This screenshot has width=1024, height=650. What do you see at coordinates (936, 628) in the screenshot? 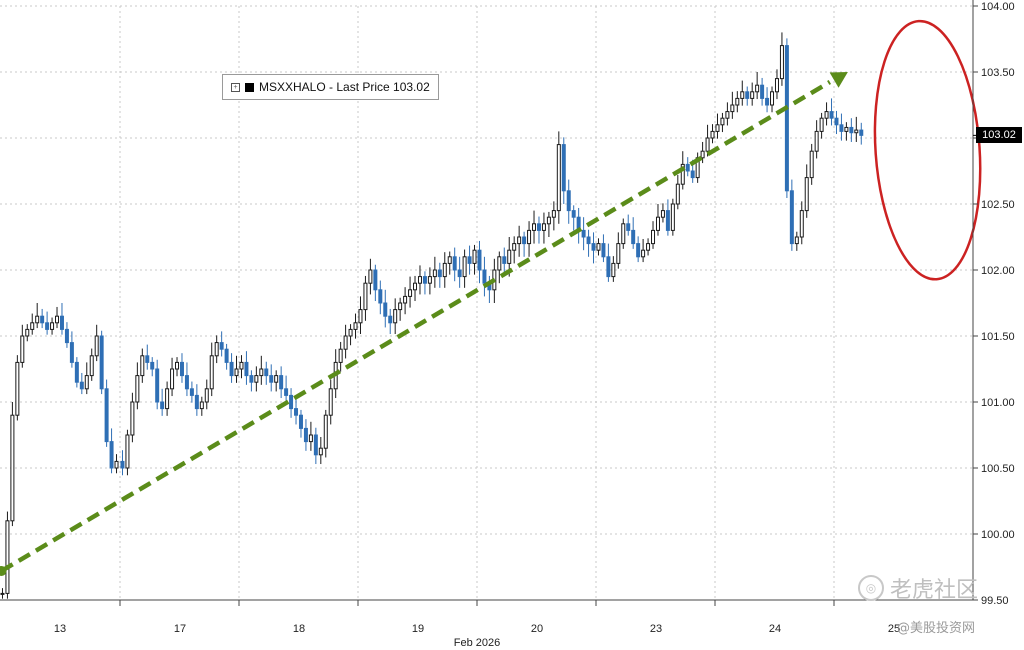
I see `watermark-sub: @美股投资网` at bounding box center [936, 628].